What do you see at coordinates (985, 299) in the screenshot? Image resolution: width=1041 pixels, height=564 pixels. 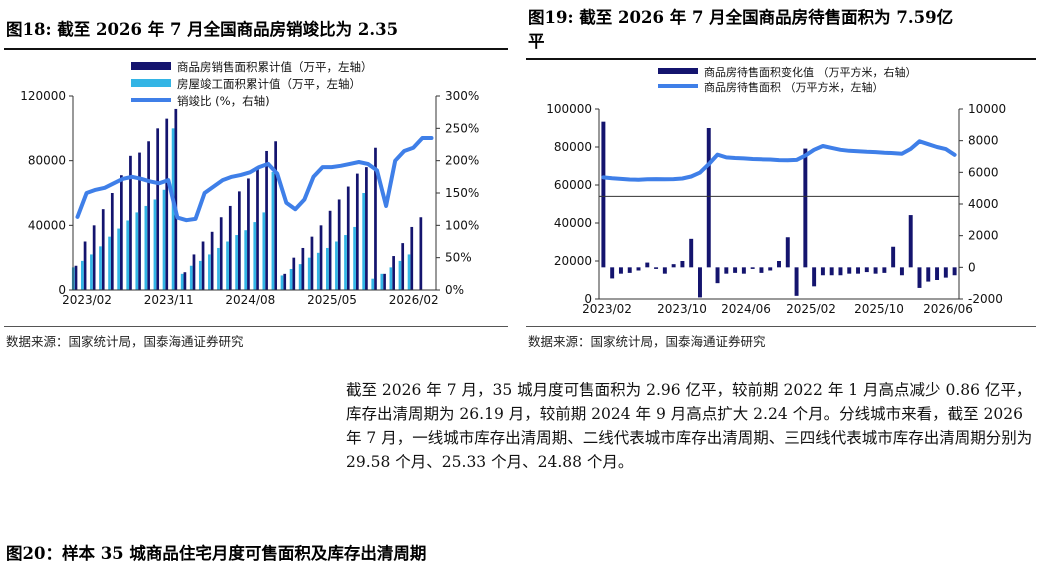 I see `y-right-tick-label: -2000` at bounding box center [985, 299].